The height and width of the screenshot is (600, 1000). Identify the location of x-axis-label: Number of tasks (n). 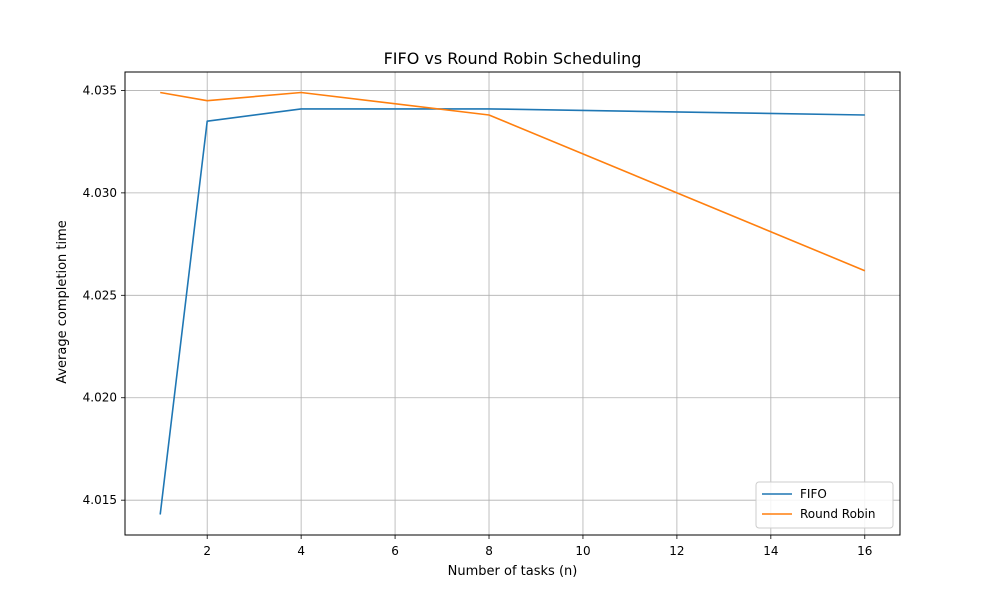
(513, 571).